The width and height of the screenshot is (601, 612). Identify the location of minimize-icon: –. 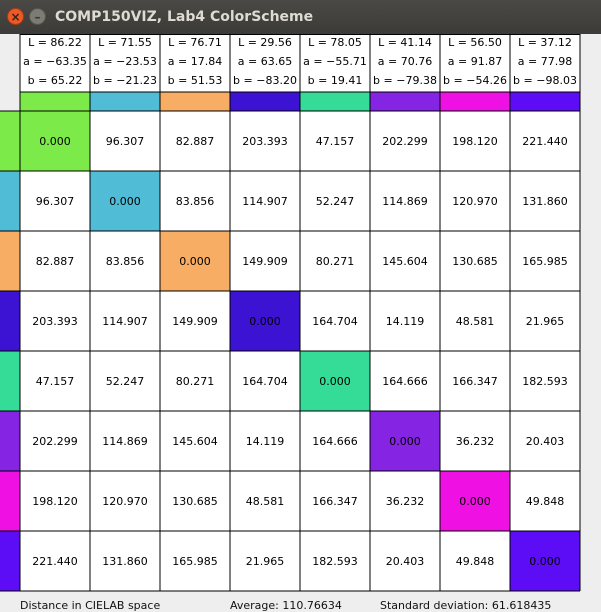
(37, 16).